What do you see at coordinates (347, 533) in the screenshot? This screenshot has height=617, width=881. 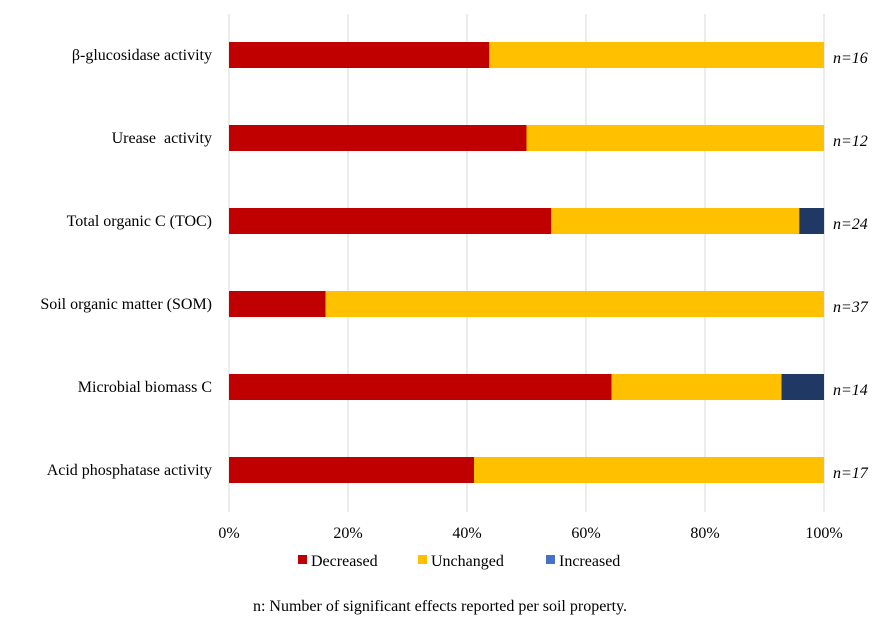 I see `x-tick-label: 20%` at bounding box center [347, 533].